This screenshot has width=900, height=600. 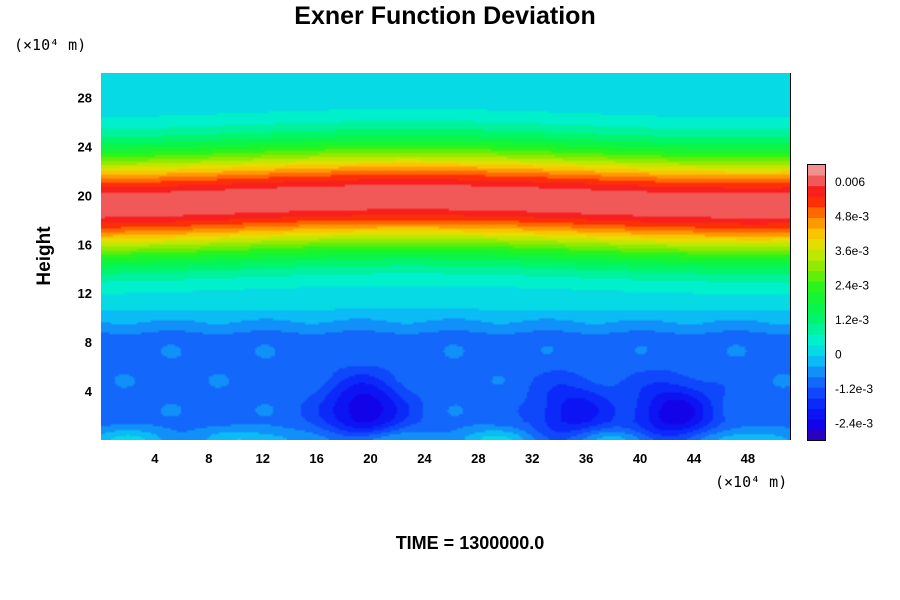 I want to click on x-tick-label: 20, so click(x=370, y=458).